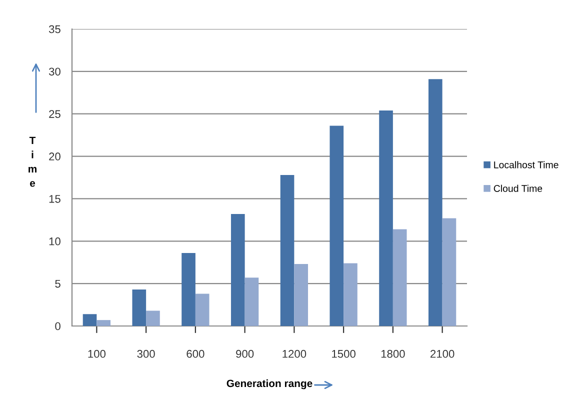 This screenshot has width=561, height=410. I want to click on x-axis-title: Generation range, so click(269, 384).